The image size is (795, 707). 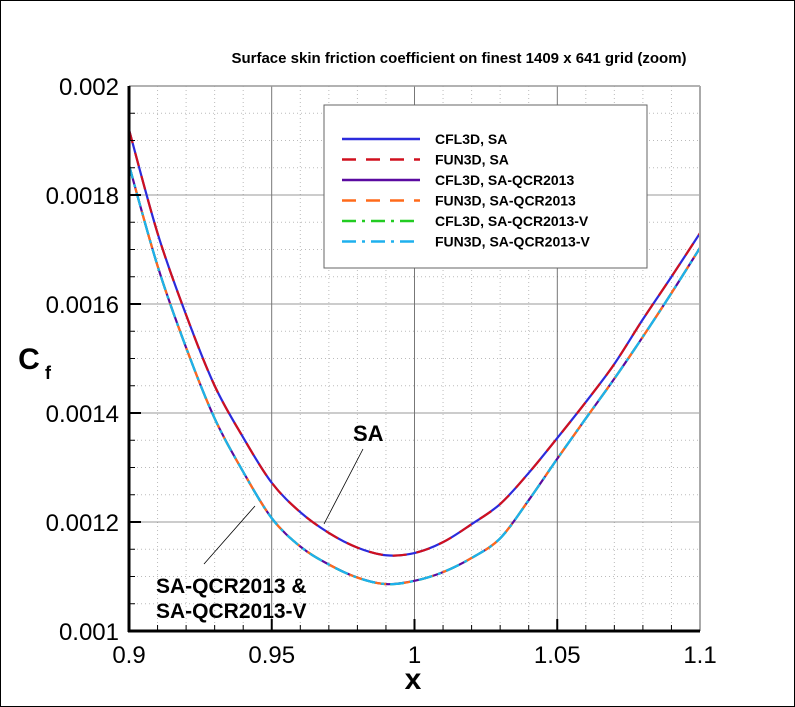 I want to click on annotation-qcr-line2: SA-QCR2013-V, so click(x=231, y=611).